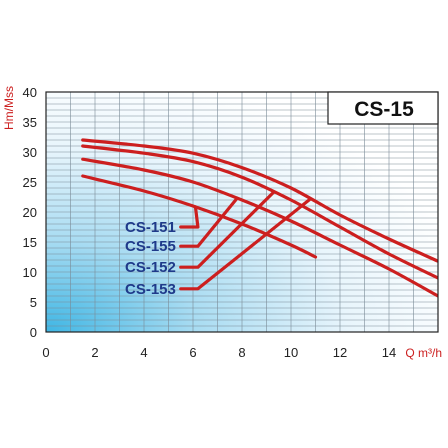  I want to click on y-tick-label: 30, so click(30, 152).